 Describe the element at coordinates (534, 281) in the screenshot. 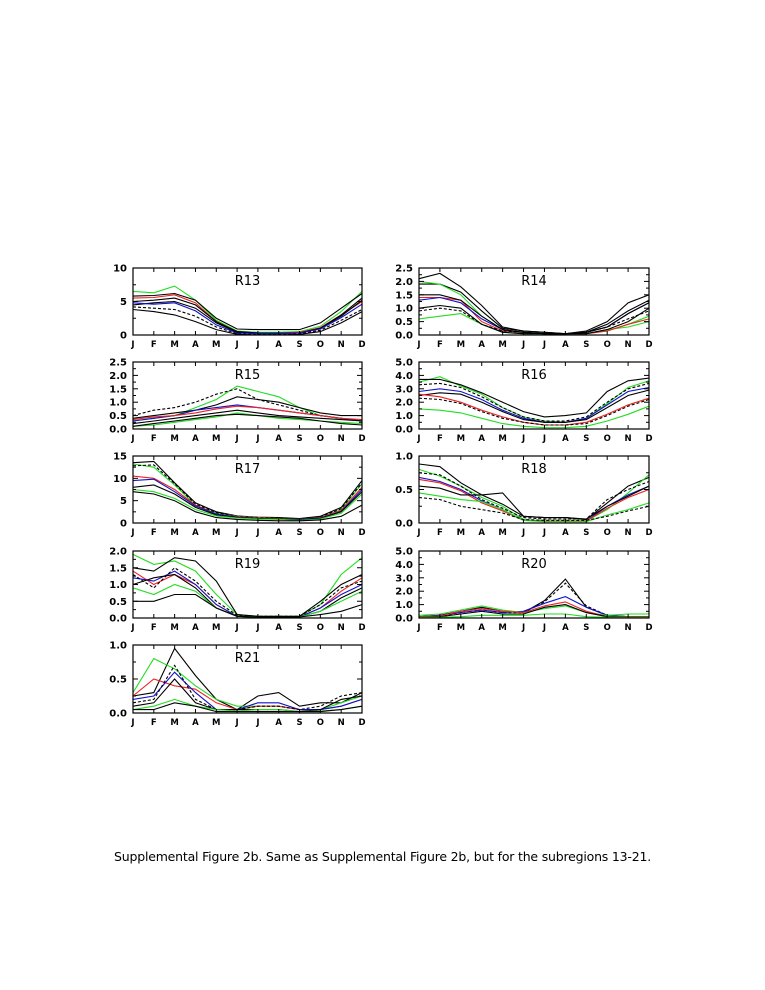

I see `panel-title: R14` at that location.